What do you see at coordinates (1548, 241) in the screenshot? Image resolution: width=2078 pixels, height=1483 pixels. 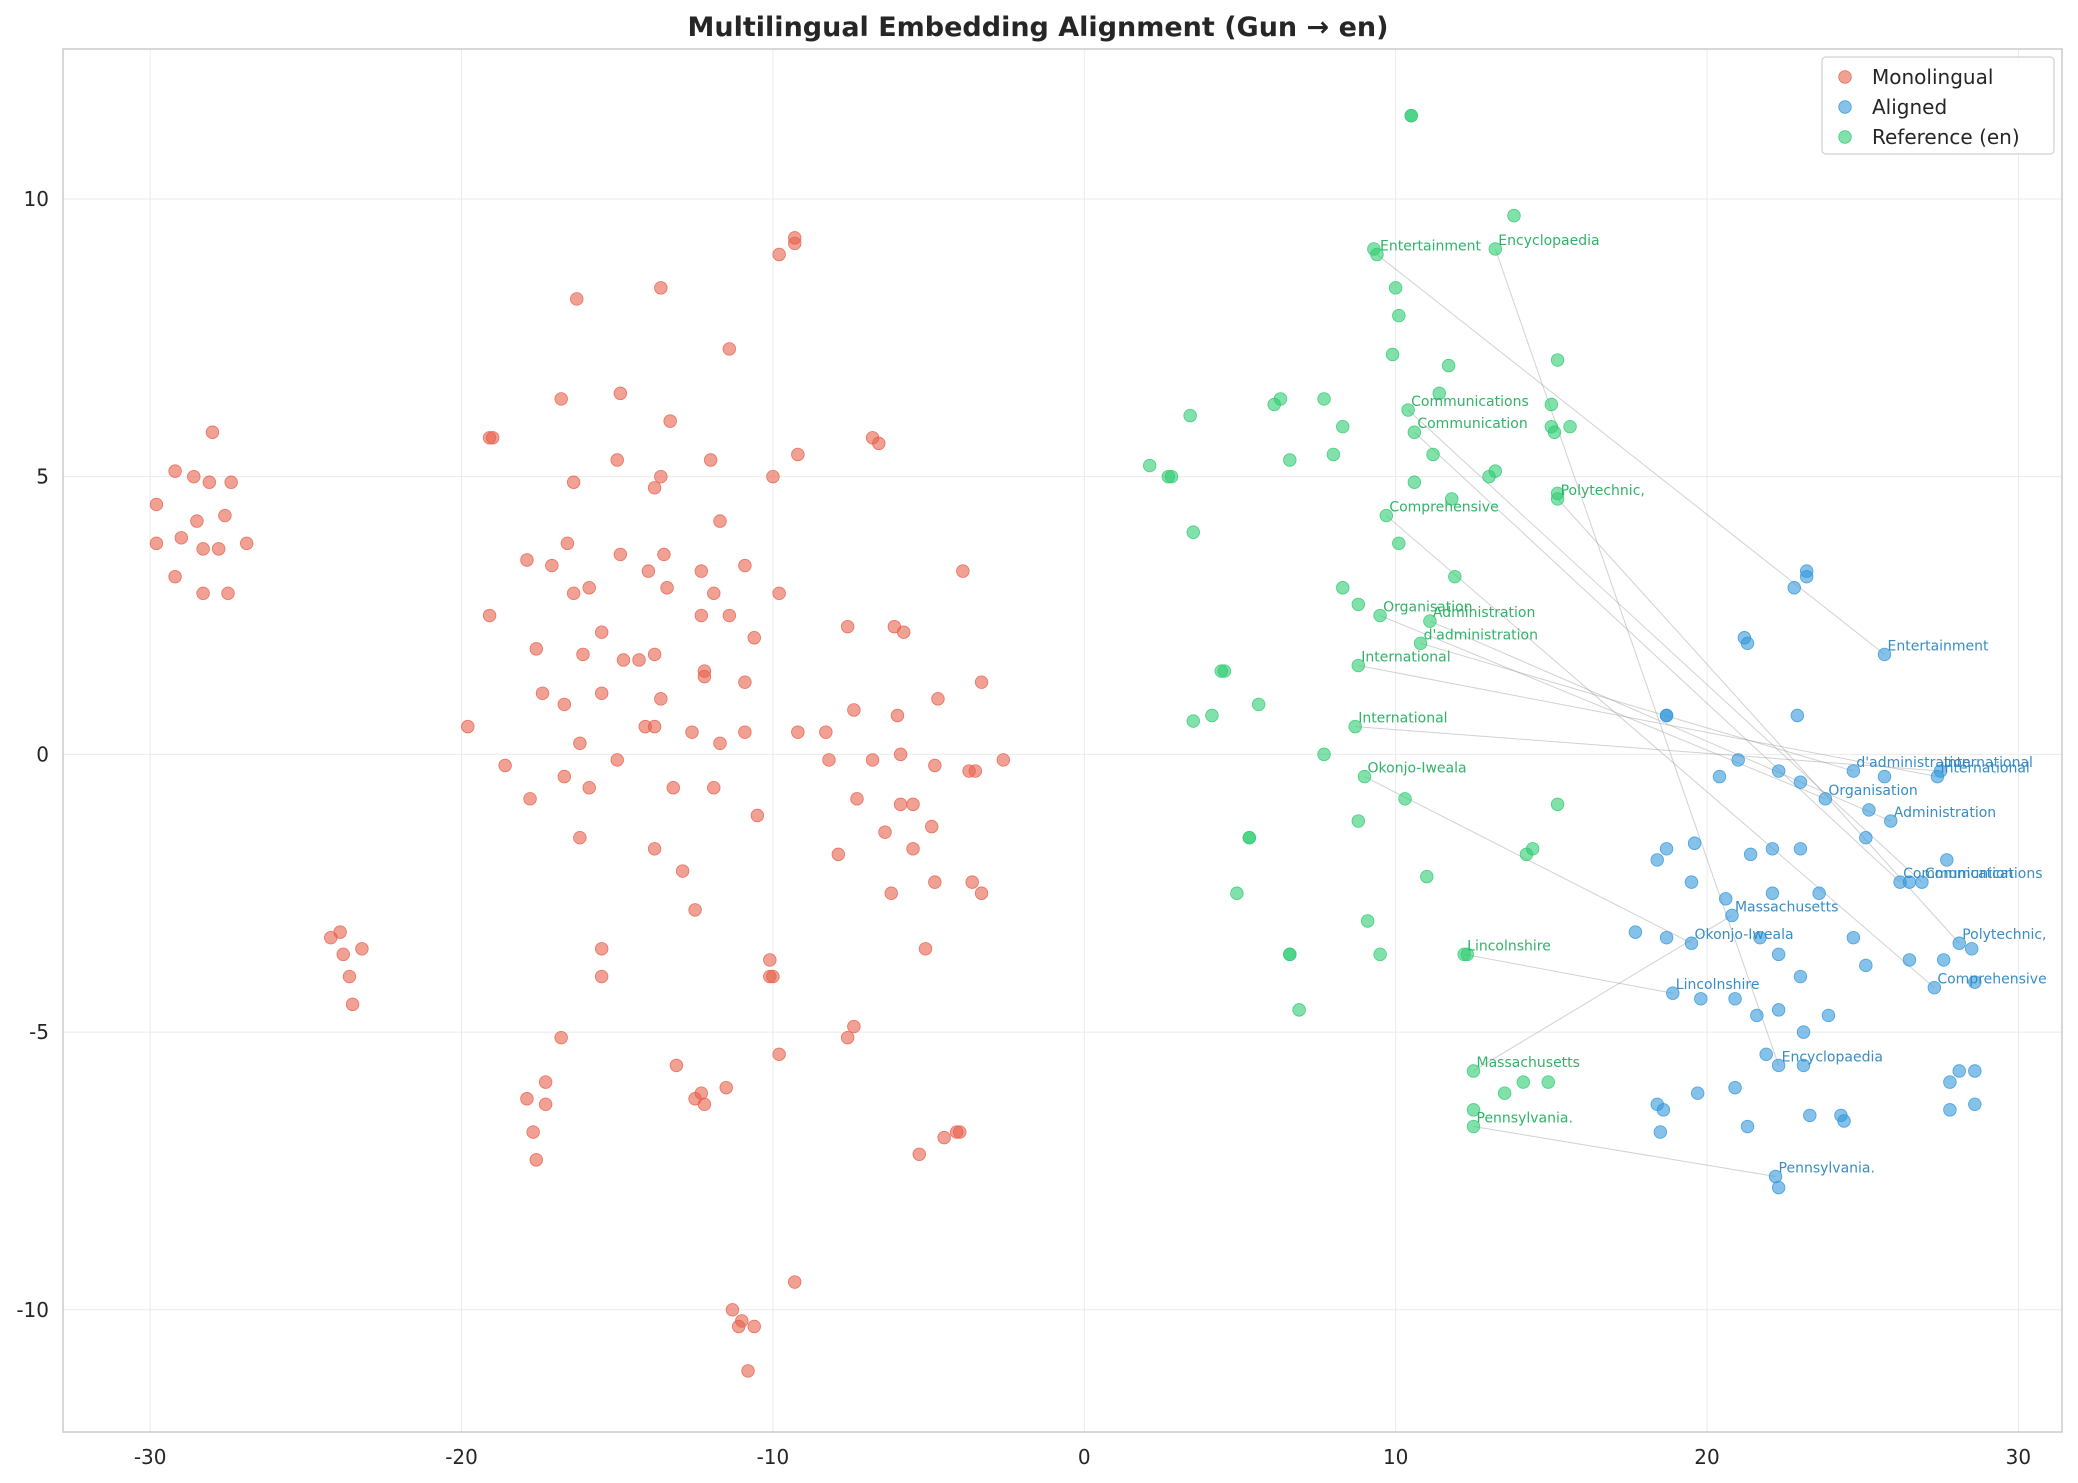 I see `point-annotation: Encyclopaedia` at bounding box center [1548, 241].